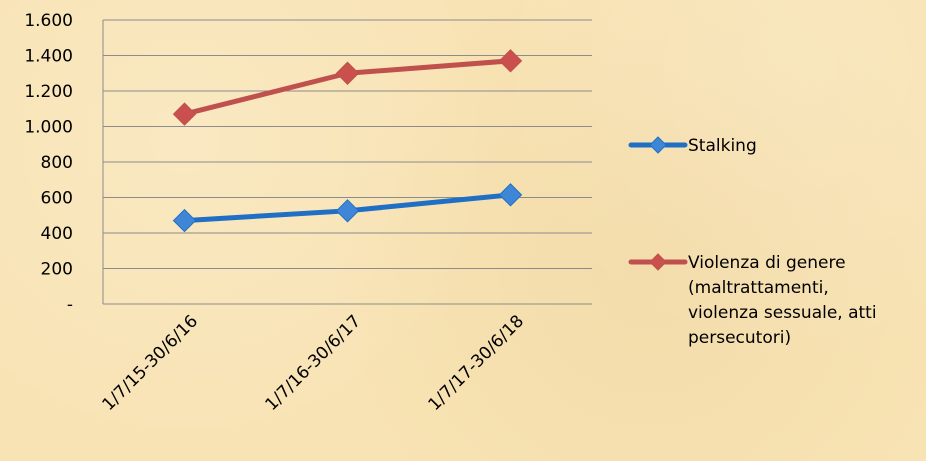 The height and width of the screenshot is (461, 926). I want to click on x-tick-label: 1/7/16-30/6/17, so click(314, 363).